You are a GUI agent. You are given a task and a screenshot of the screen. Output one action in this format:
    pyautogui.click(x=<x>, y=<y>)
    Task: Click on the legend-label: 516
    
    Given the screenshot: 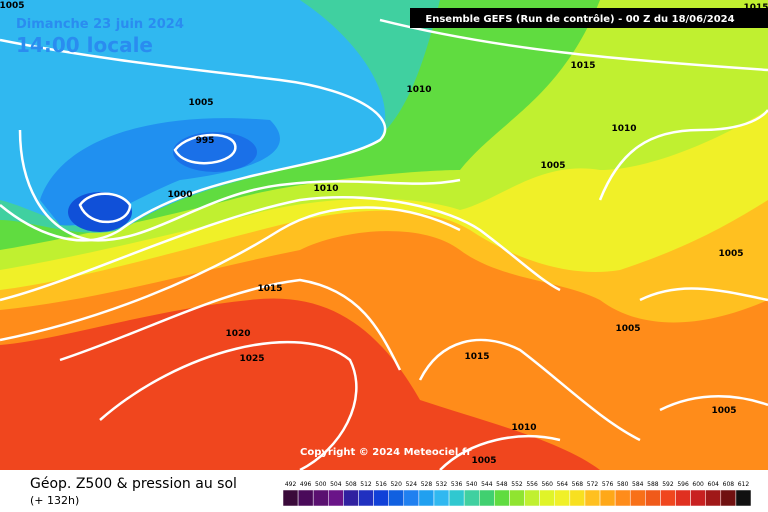 What is the action you would take?
    pyautogui.click(x=381, y=484)
    